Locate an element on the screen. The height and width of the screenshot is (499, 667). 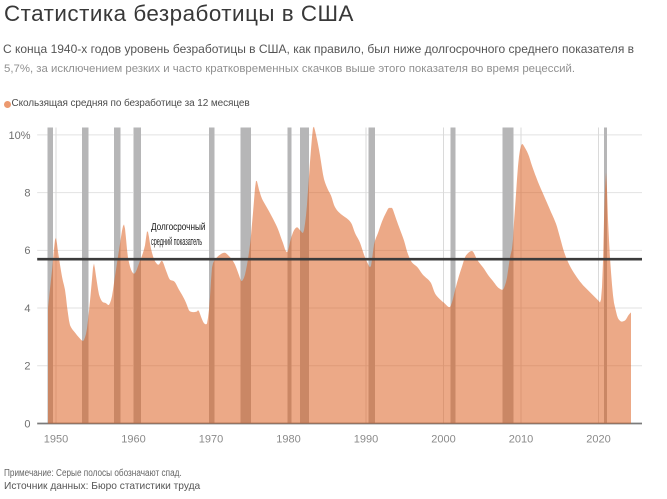
svg-text: 10% is located at coordinates (19, 136).